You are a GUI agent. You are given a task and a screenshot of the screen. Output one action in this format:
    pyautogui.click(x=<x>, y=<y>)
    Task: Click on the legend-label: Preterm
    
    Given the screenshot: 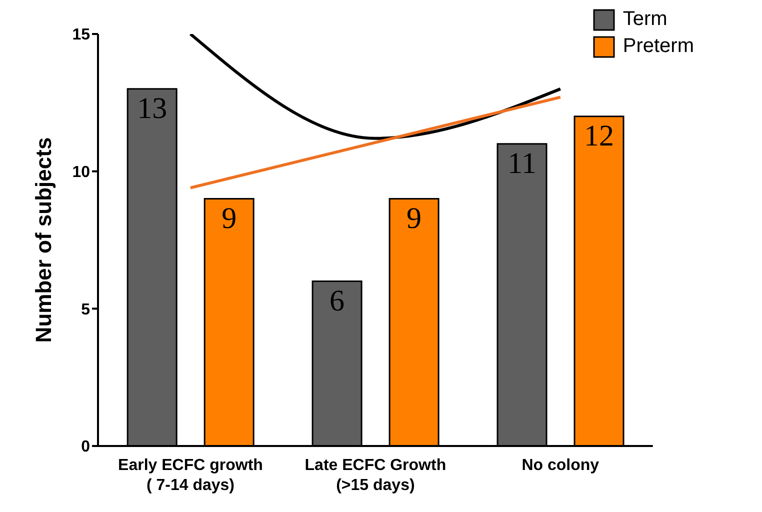 What is the action you would take?
    pyautogui.click(x=658, y=46)
    